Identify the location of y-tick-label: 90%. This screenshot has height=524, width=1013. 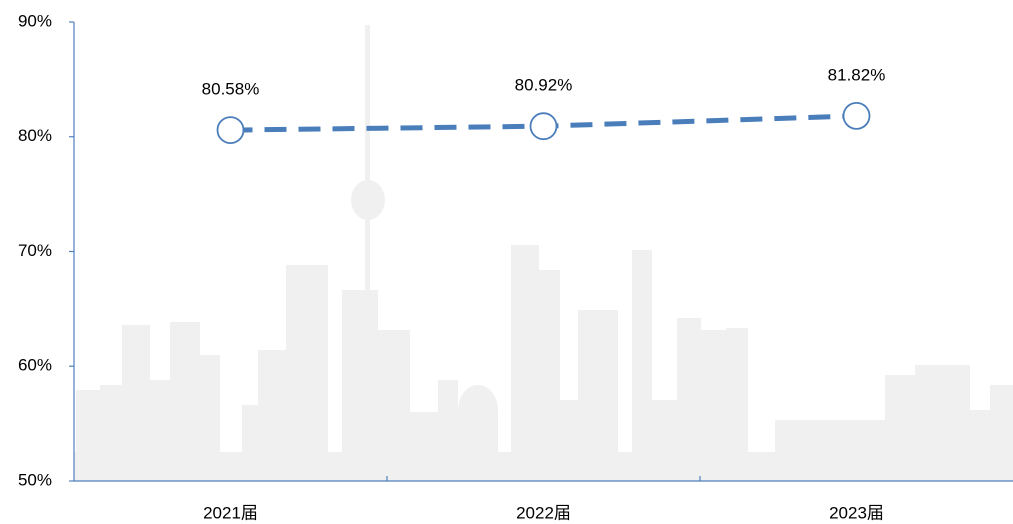
(35, 20).